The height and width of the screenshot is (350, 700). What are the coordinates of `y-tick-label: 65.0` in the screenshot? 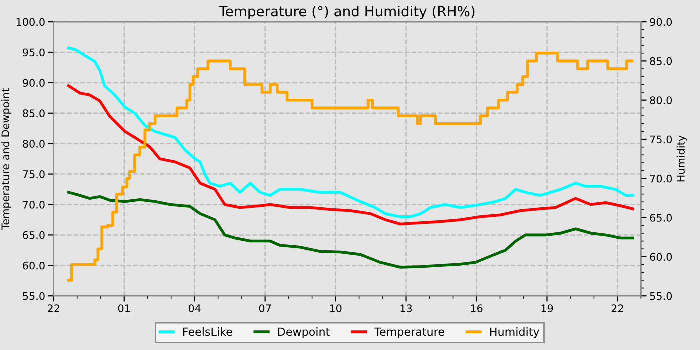 It's located at (34, 235).